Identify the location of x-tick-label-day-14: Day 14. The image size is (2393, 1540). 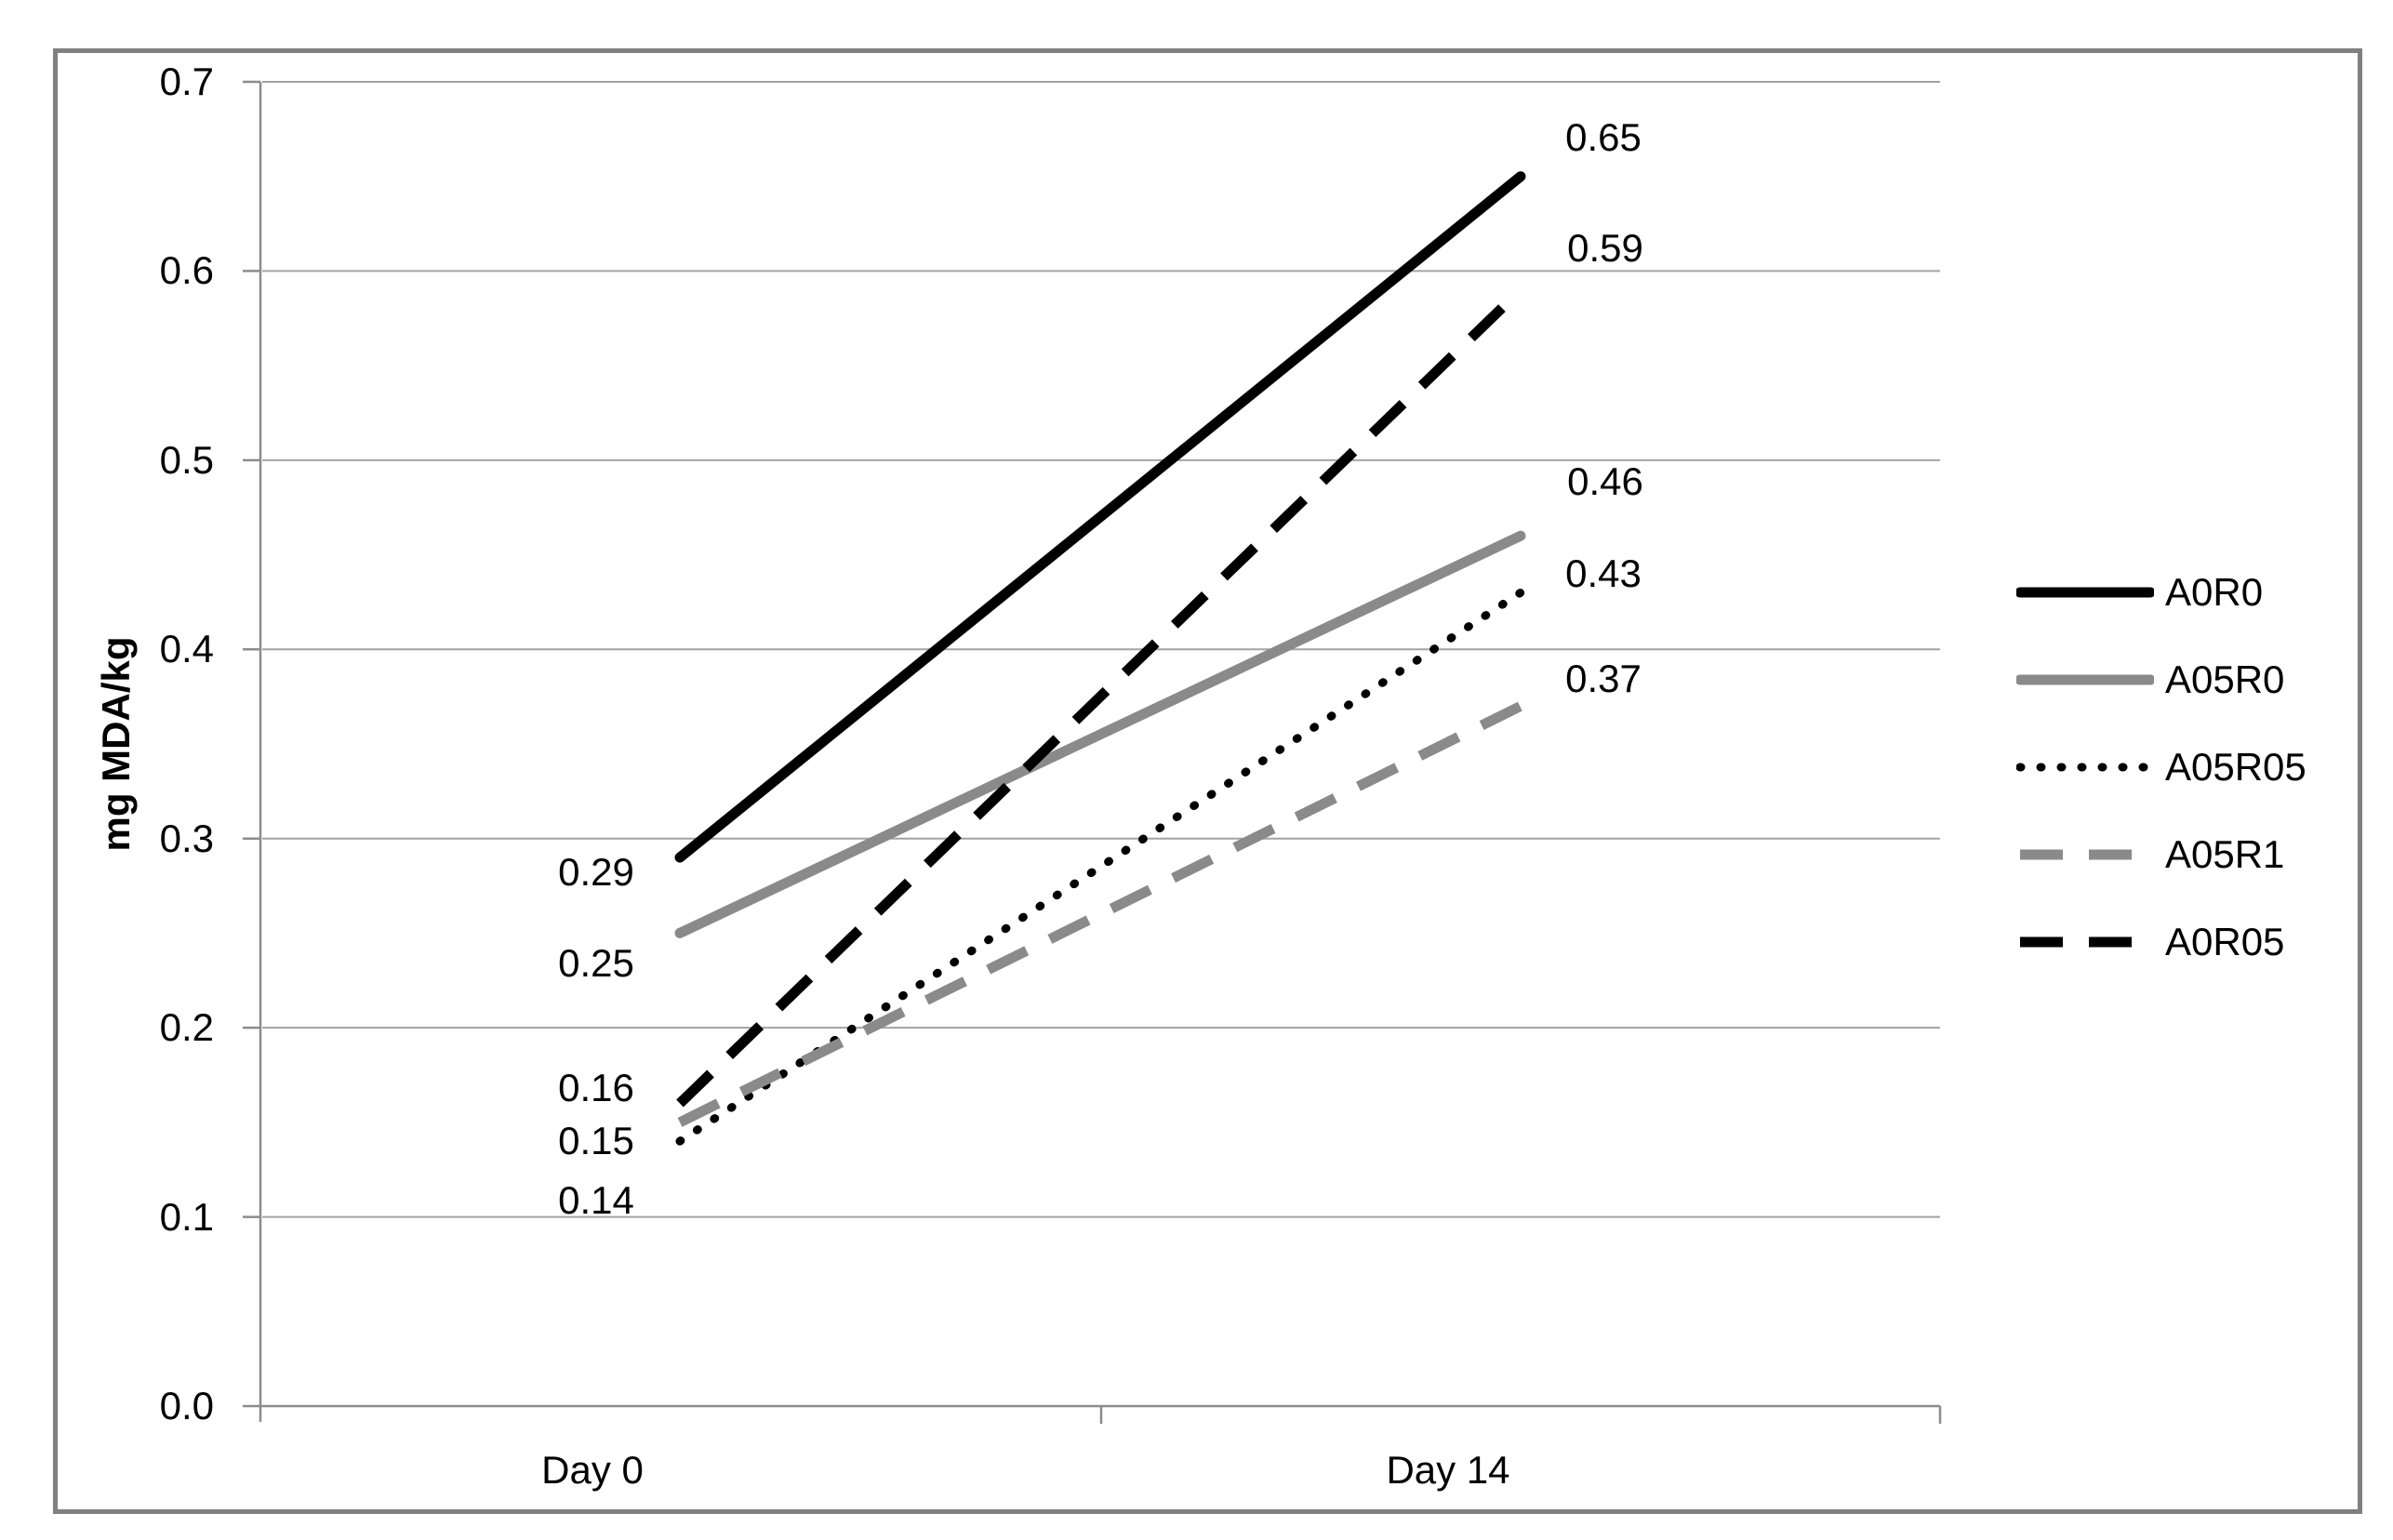
(1448, 1470).